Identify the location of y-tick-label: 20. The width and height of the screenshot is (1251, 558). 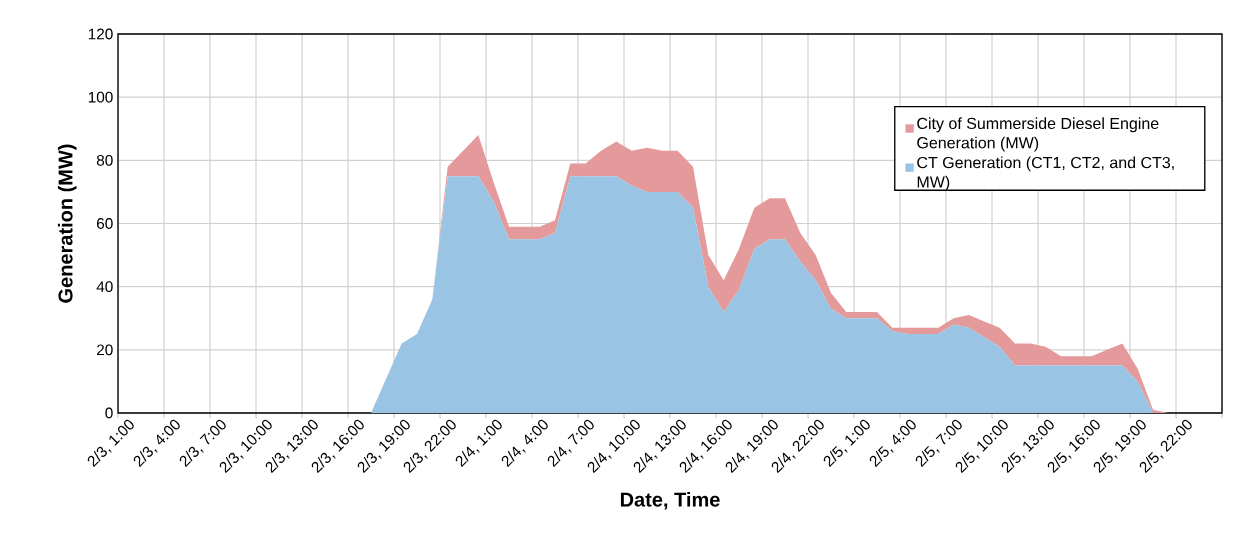
(105, 350).